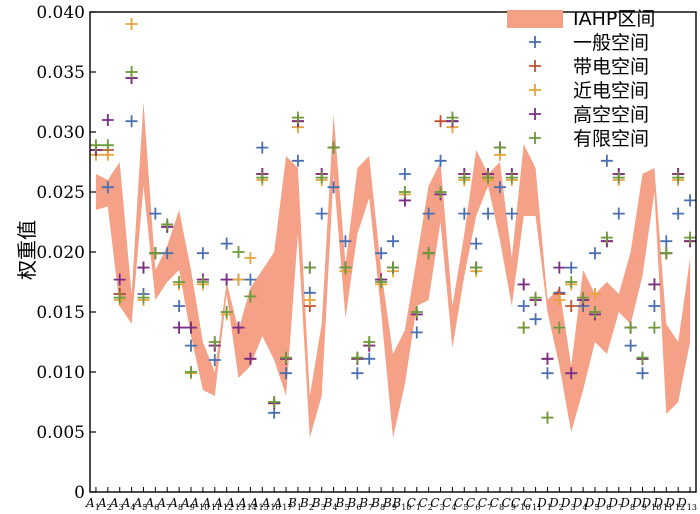 This screenshot has width=700, height=514. What do you see at coordinates (294, 504) in the screenshot?
I see `x-tick-label: B1` at bounding box center [294, 504].